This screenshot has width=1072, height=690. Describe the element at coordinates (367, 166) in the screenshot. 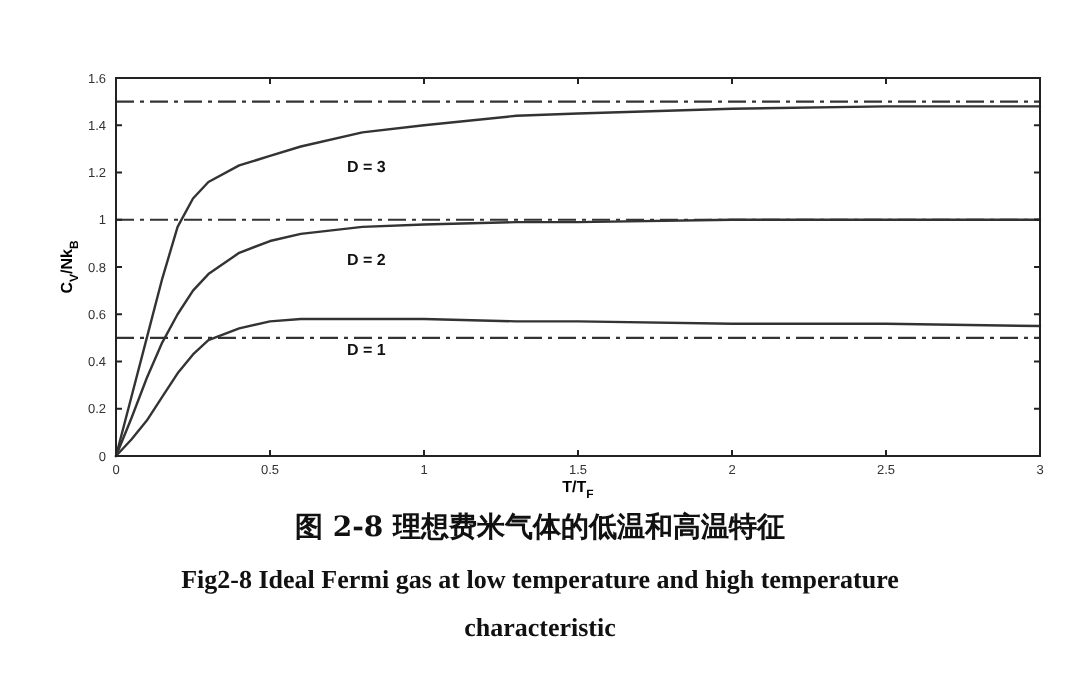

I see `series-label: D = 3` at that location.